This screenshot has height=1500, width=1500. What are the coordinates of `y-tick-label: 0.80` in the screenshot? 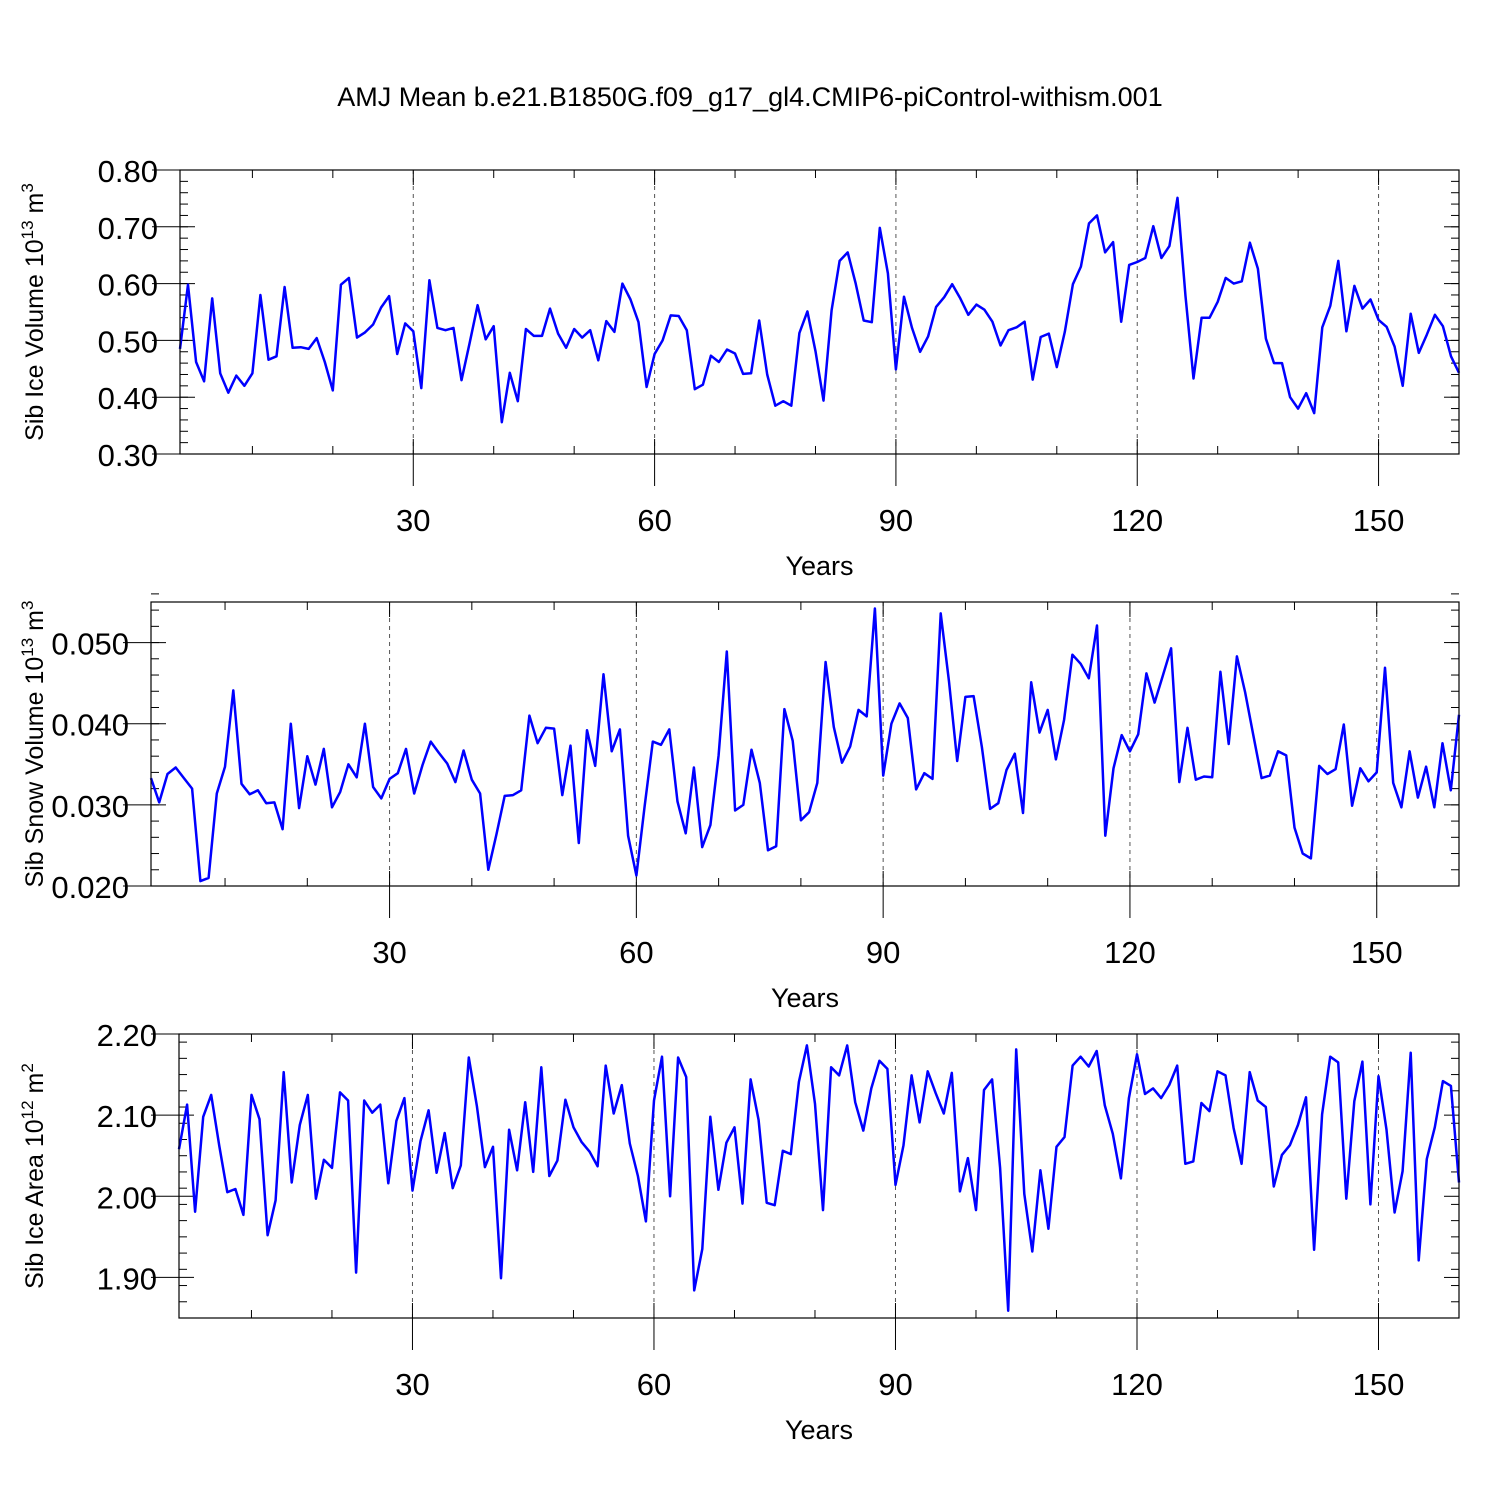 It's located at (128, 171).